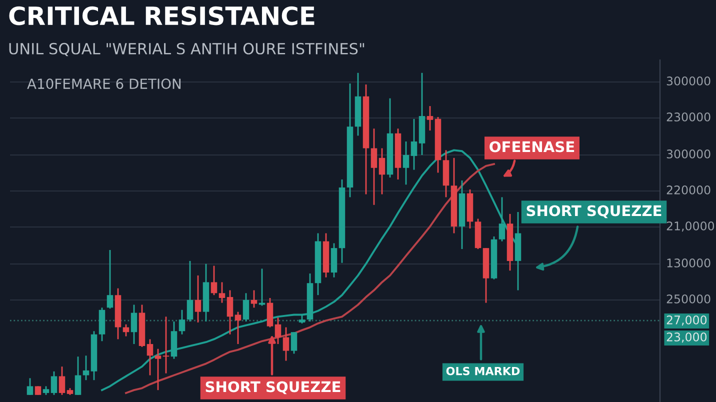 The width and height of the screenshot is (716, 402). What do you see at coordinates (532, 146) in the screenshot?
I see `annotation: OFEENASE` at bounding box center [532, 146].